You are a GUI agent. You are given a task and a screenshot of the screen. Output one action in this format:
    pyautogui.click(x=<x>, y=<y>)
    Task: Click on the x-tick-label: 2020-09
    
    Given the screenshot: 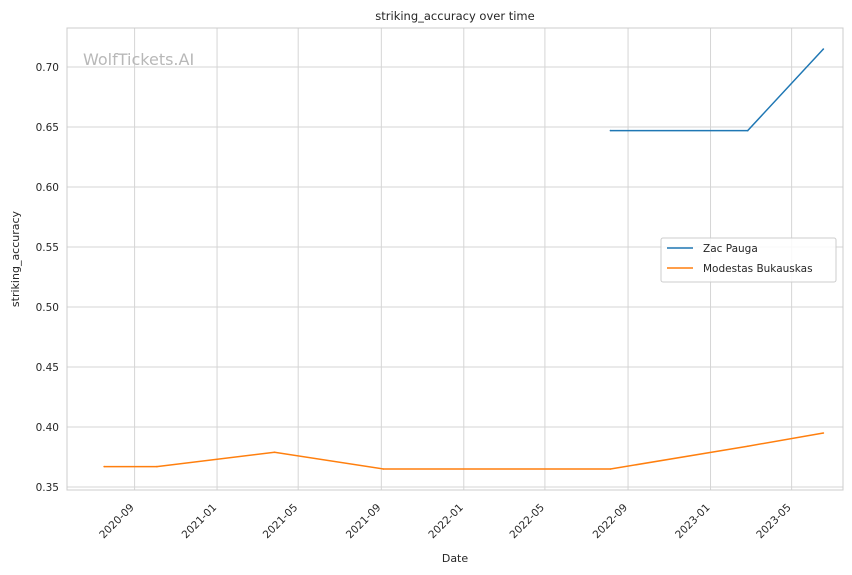 What is the action you would take?
    pyautogui.click(x=117, y=522)
    